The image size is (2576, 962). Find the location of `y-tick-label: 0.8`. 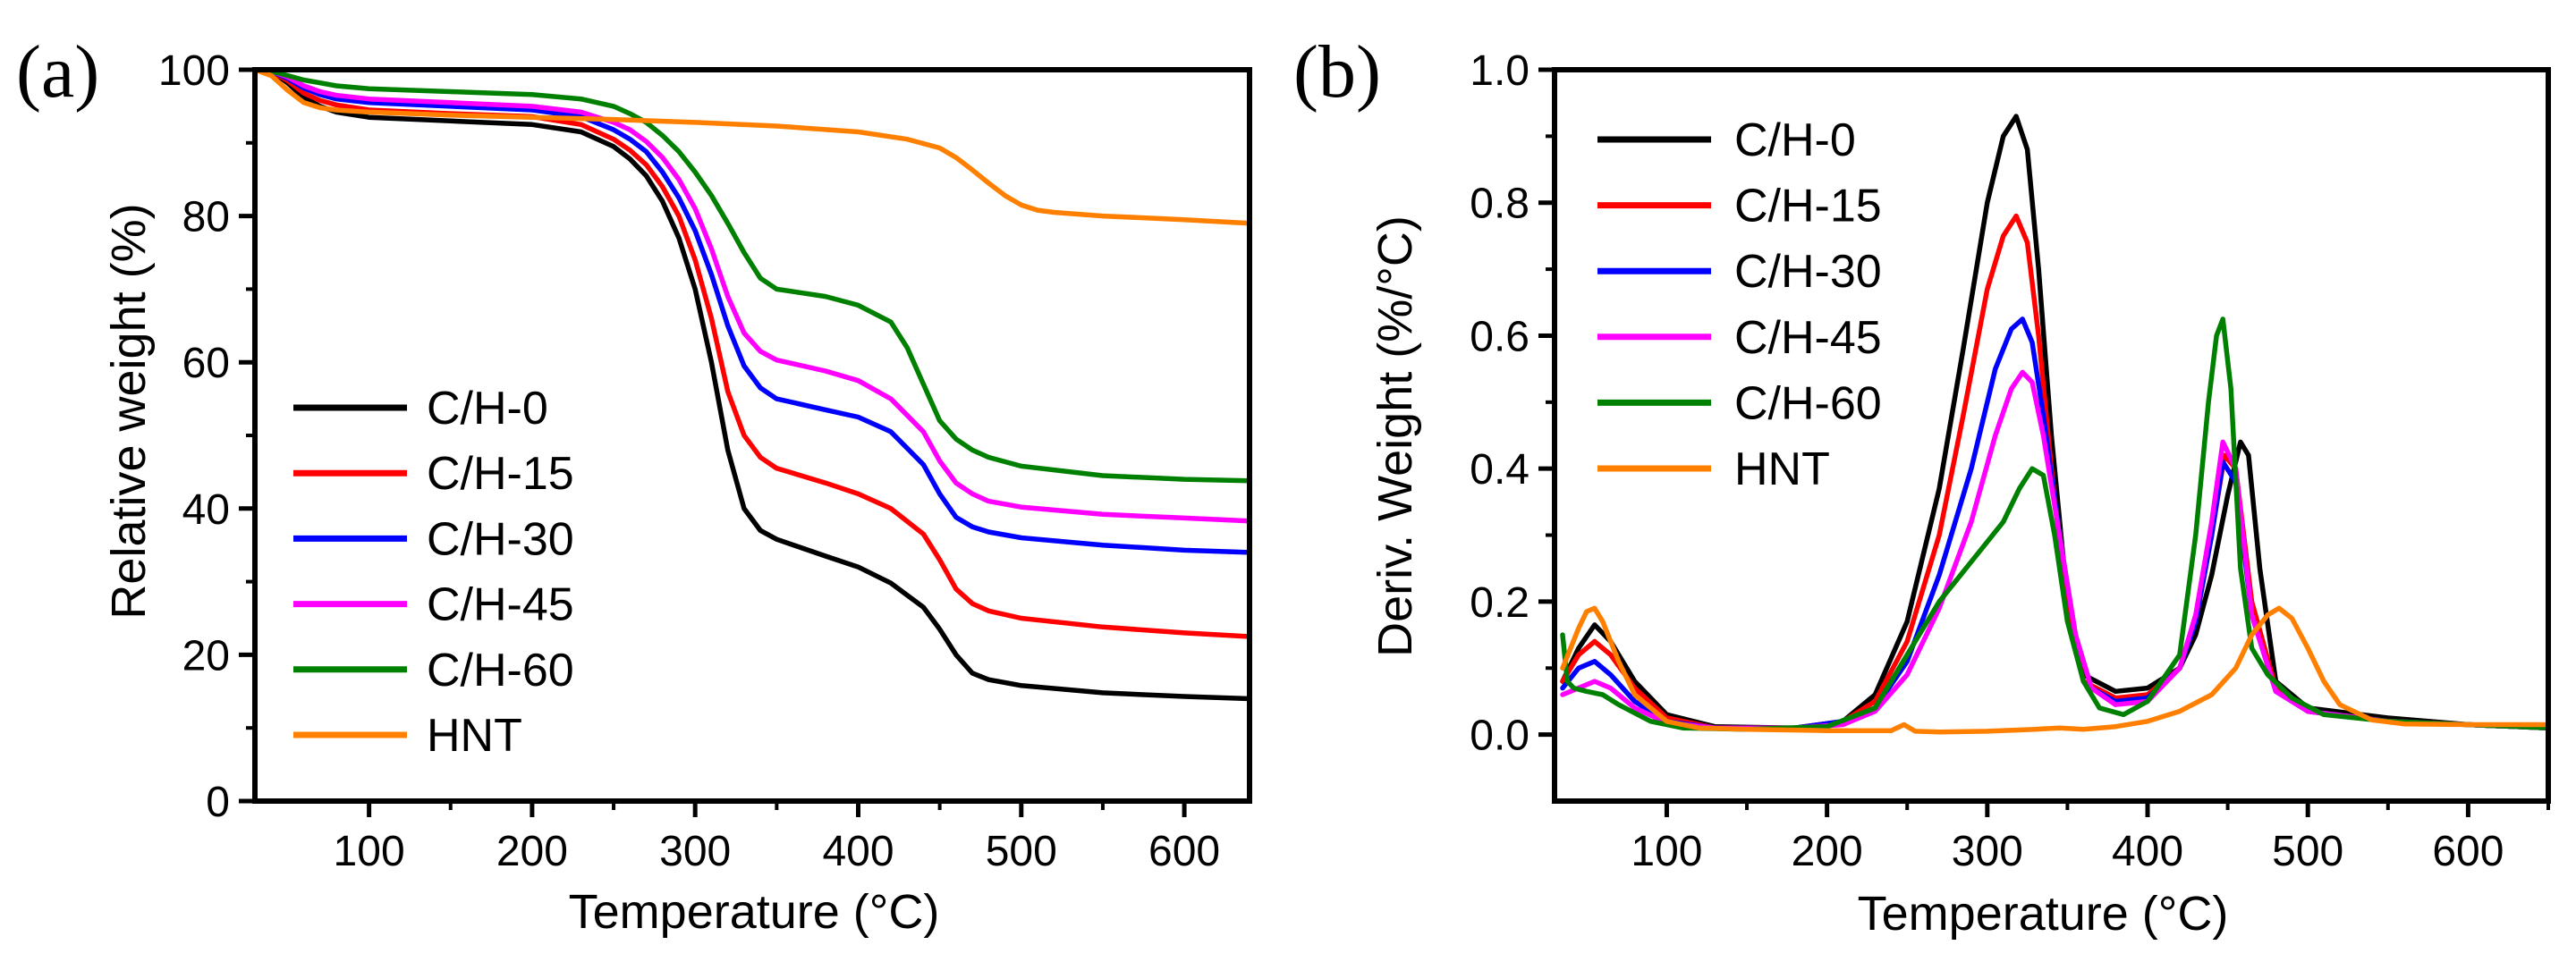

y-tick-label: 0.8 is located at coordinates (1500, 204).